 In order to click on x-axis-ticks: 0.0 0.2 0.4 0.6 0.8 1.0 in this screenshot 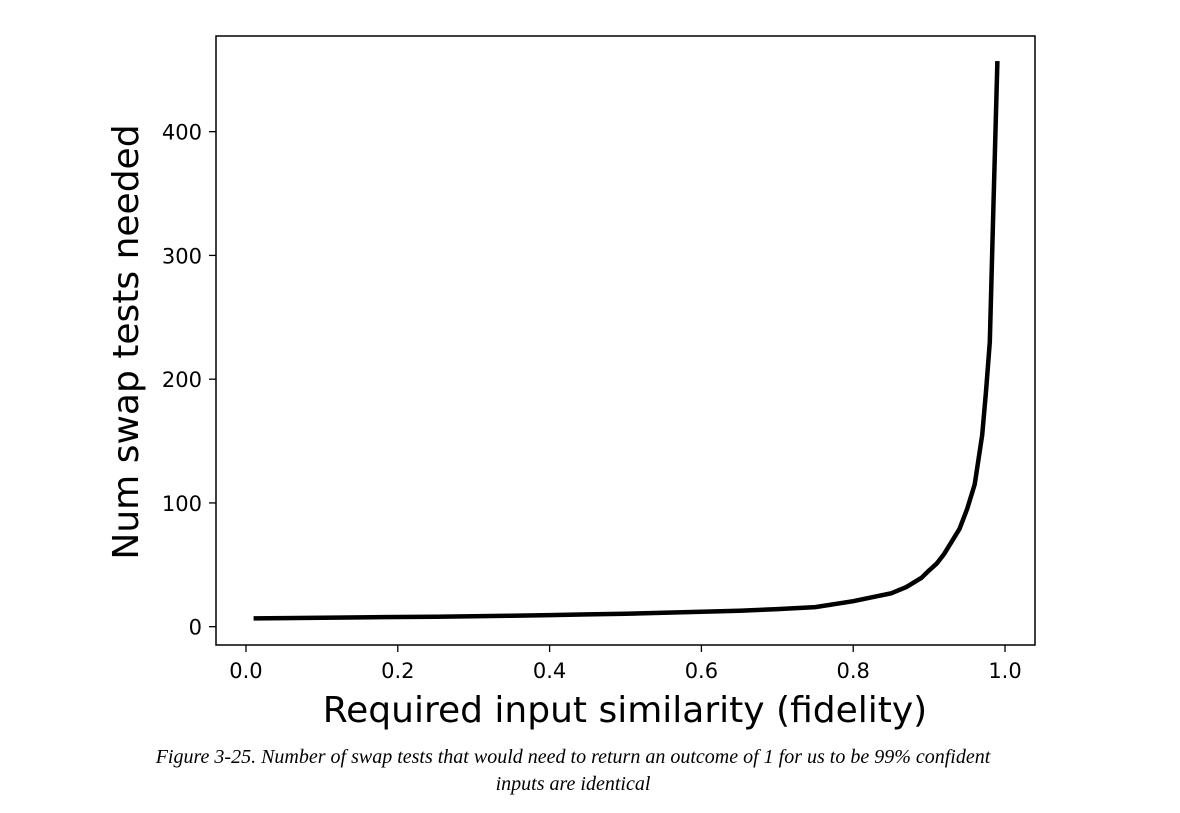, I will do `click(625, 664)`.